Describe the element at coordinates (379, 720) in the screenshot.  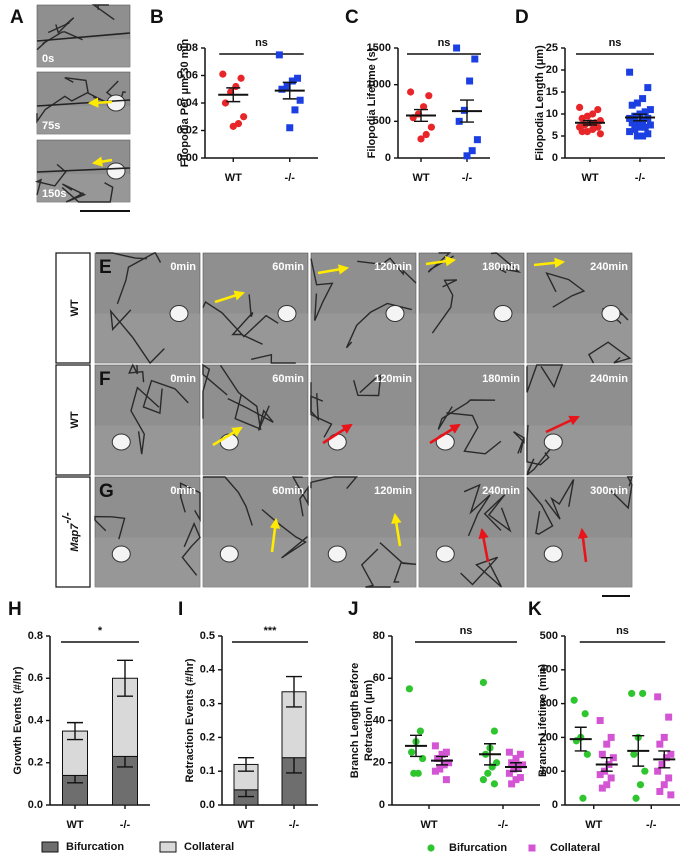
I see `y-tick-label: 40` at that location.